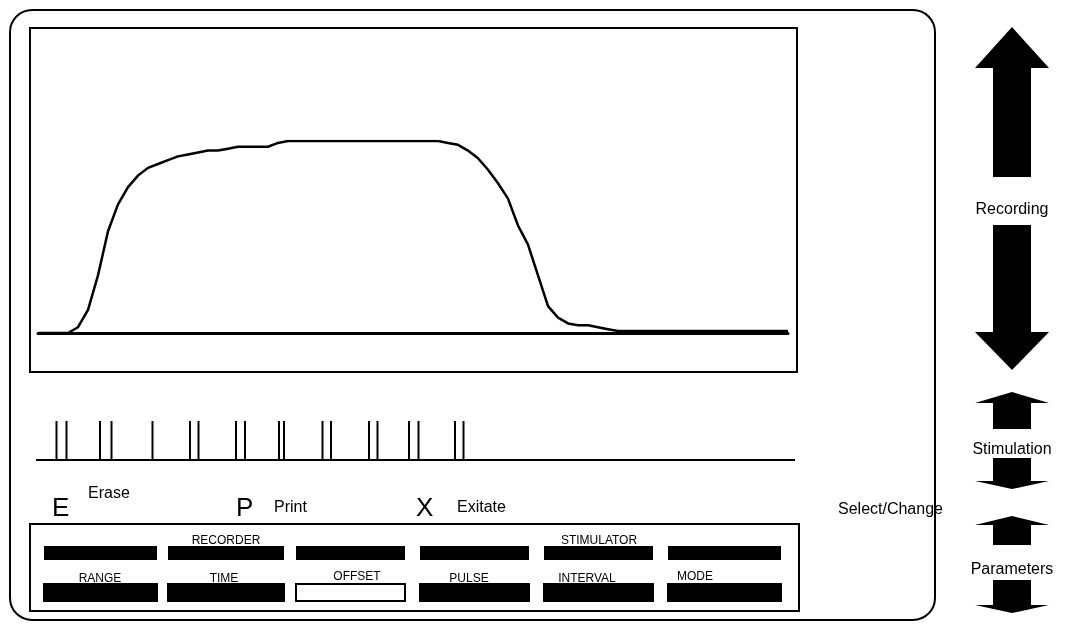 The width and height of the screenshot is (1084, 624). What do you see at coordinates (61, 507) in the screenshot?
I see `text: E` at bounding box center [61, 507].